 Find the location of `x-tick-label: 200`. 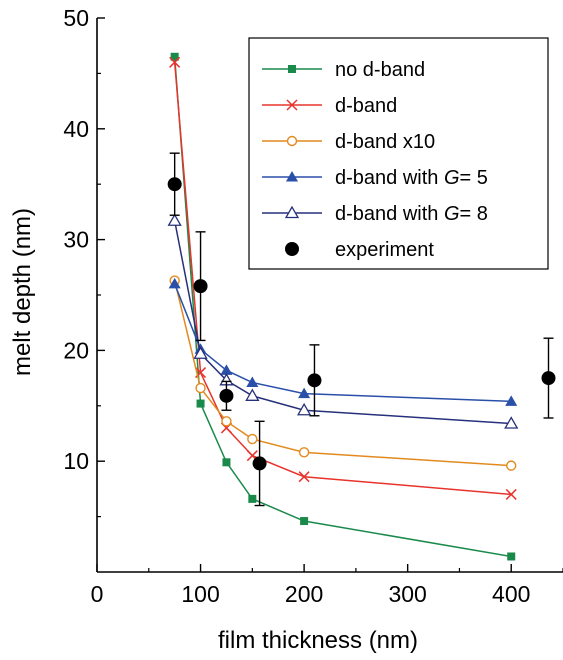

x-tick-label: 200 is located at coordinates (304, 594).